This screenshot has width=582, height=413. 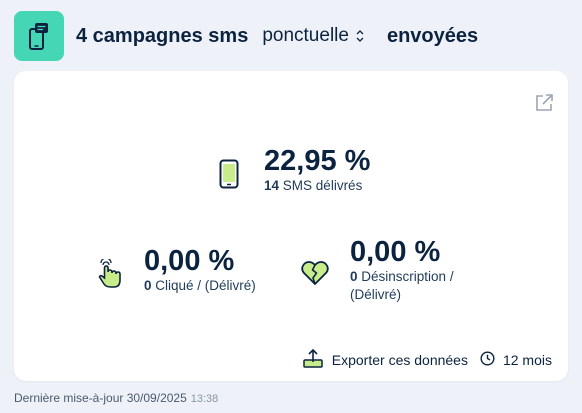 I want to click on phone-icon, so click(x=229, y=174).